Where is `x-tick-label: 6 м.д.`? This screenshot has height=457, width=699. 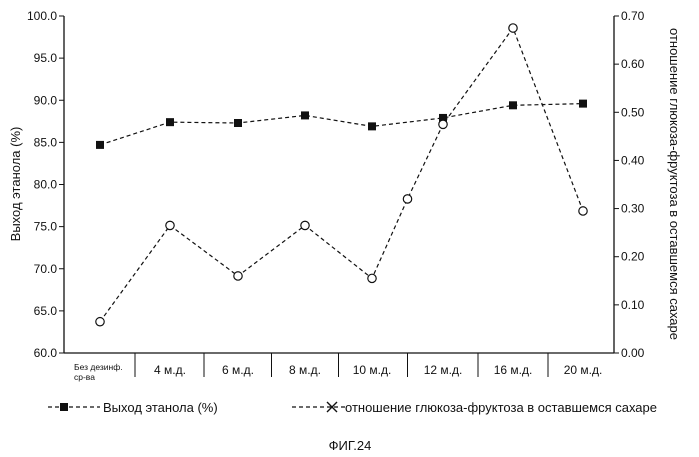
x-tick-label: 6 м.д. is located at coordinates (238, 370).